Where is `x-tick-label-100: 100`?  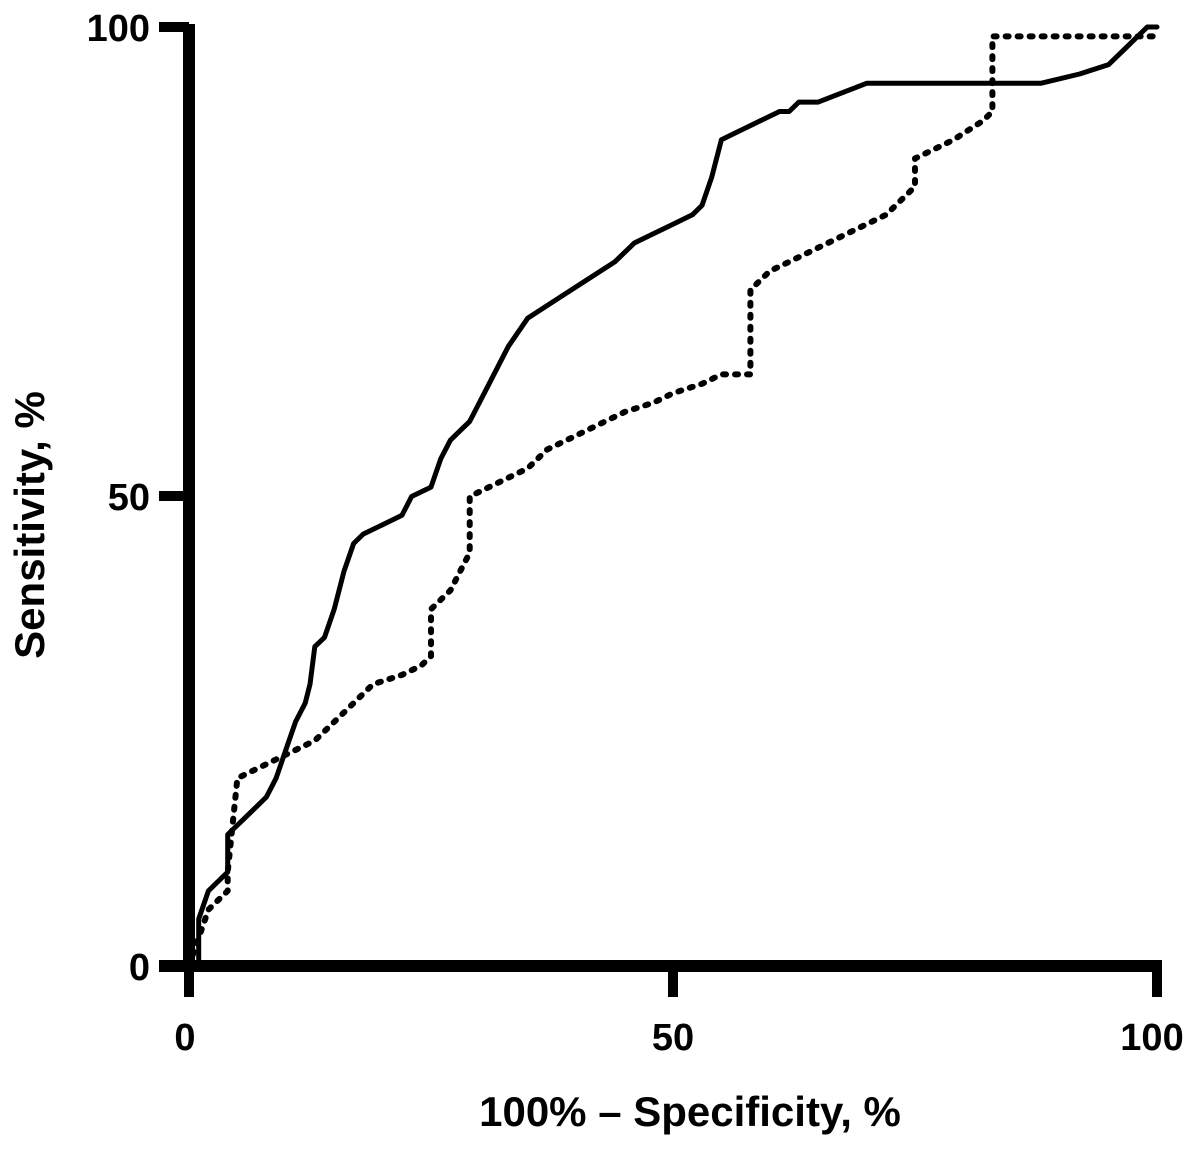 x-tick-label-100: 100 is located at coordinates (1151, 1038).